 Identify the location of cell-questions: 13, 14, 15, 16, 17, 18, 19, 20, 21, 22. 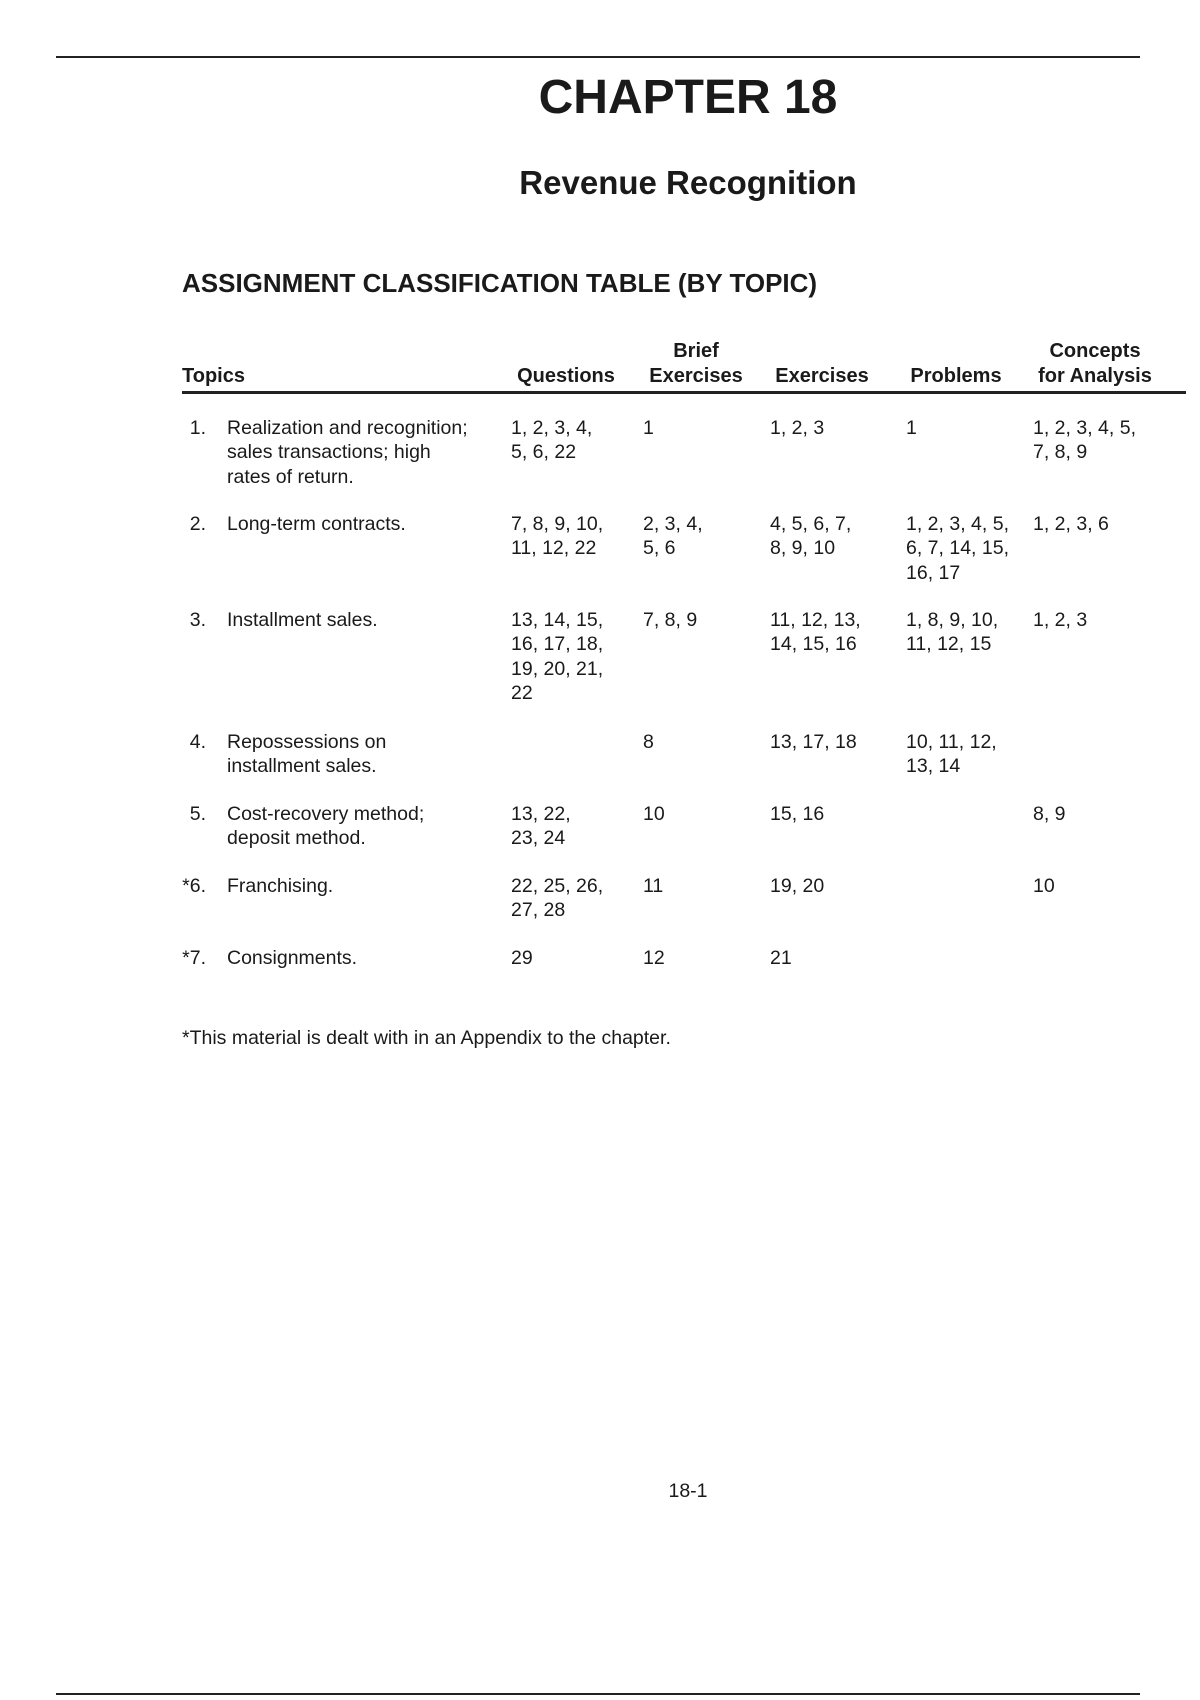
(557, 656).